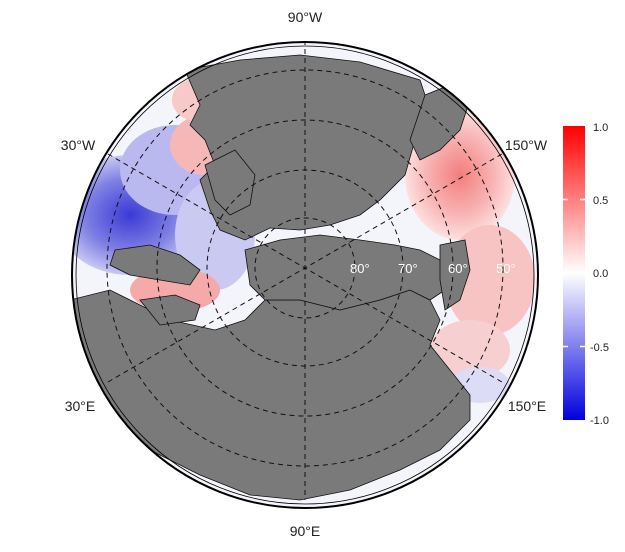  I want to click on lat-label-50: 50°, so click(506, 268).